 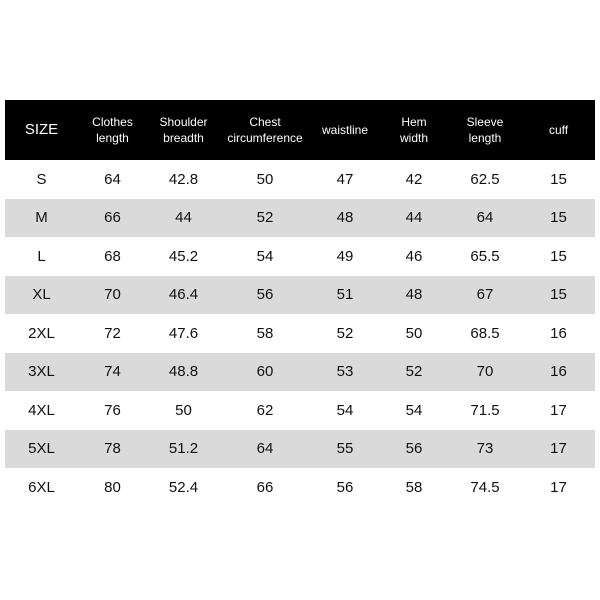 What do you see at coordinates (112, 449) in the screenshot?
I see `table-cell: 78` at bounding box center [112, 449].